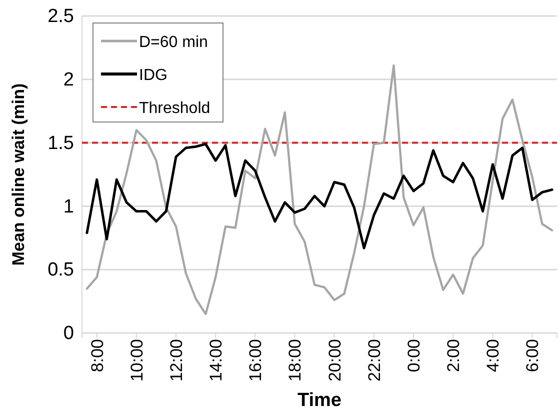 This screenshot has height=413, width=558. I want to click on x-tick-label: 18:00, so click(295, 360).